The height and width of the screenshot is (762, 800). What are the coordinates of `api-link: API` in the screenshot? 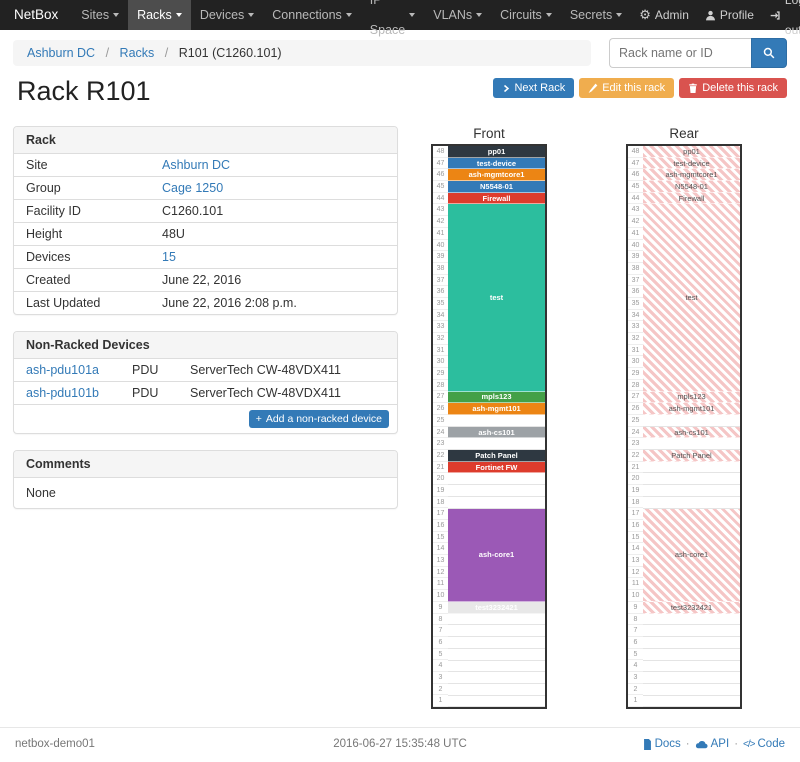 It's located at (712, 744).